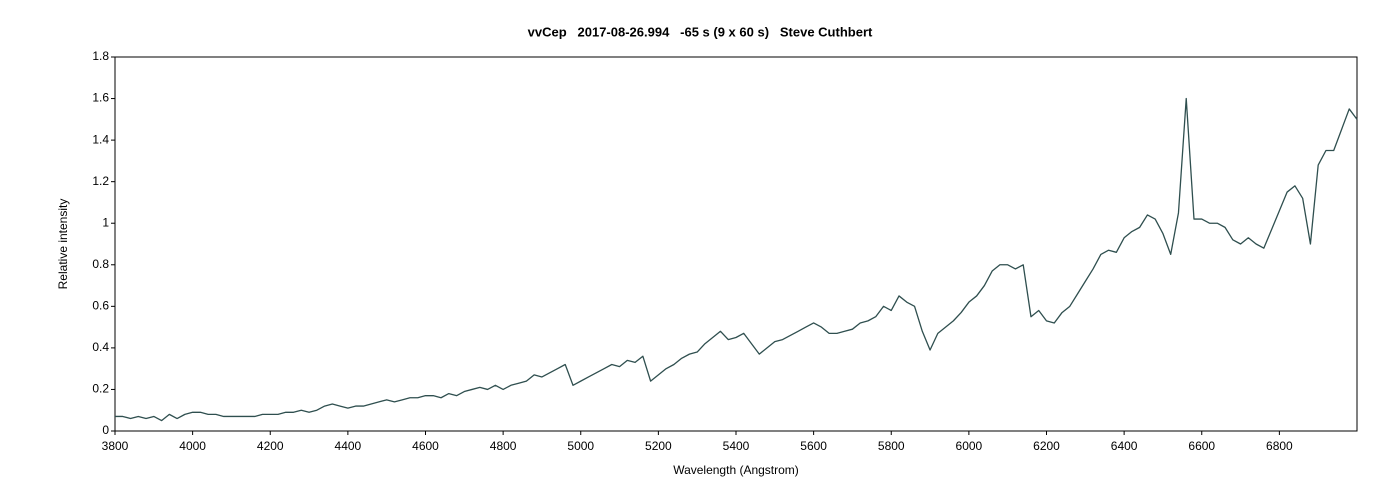 This screenshot has height=500, width=1400. Describe the element at coordinates (105, 222) in the screenshot. I see `y-tick-label: 1` at that location.